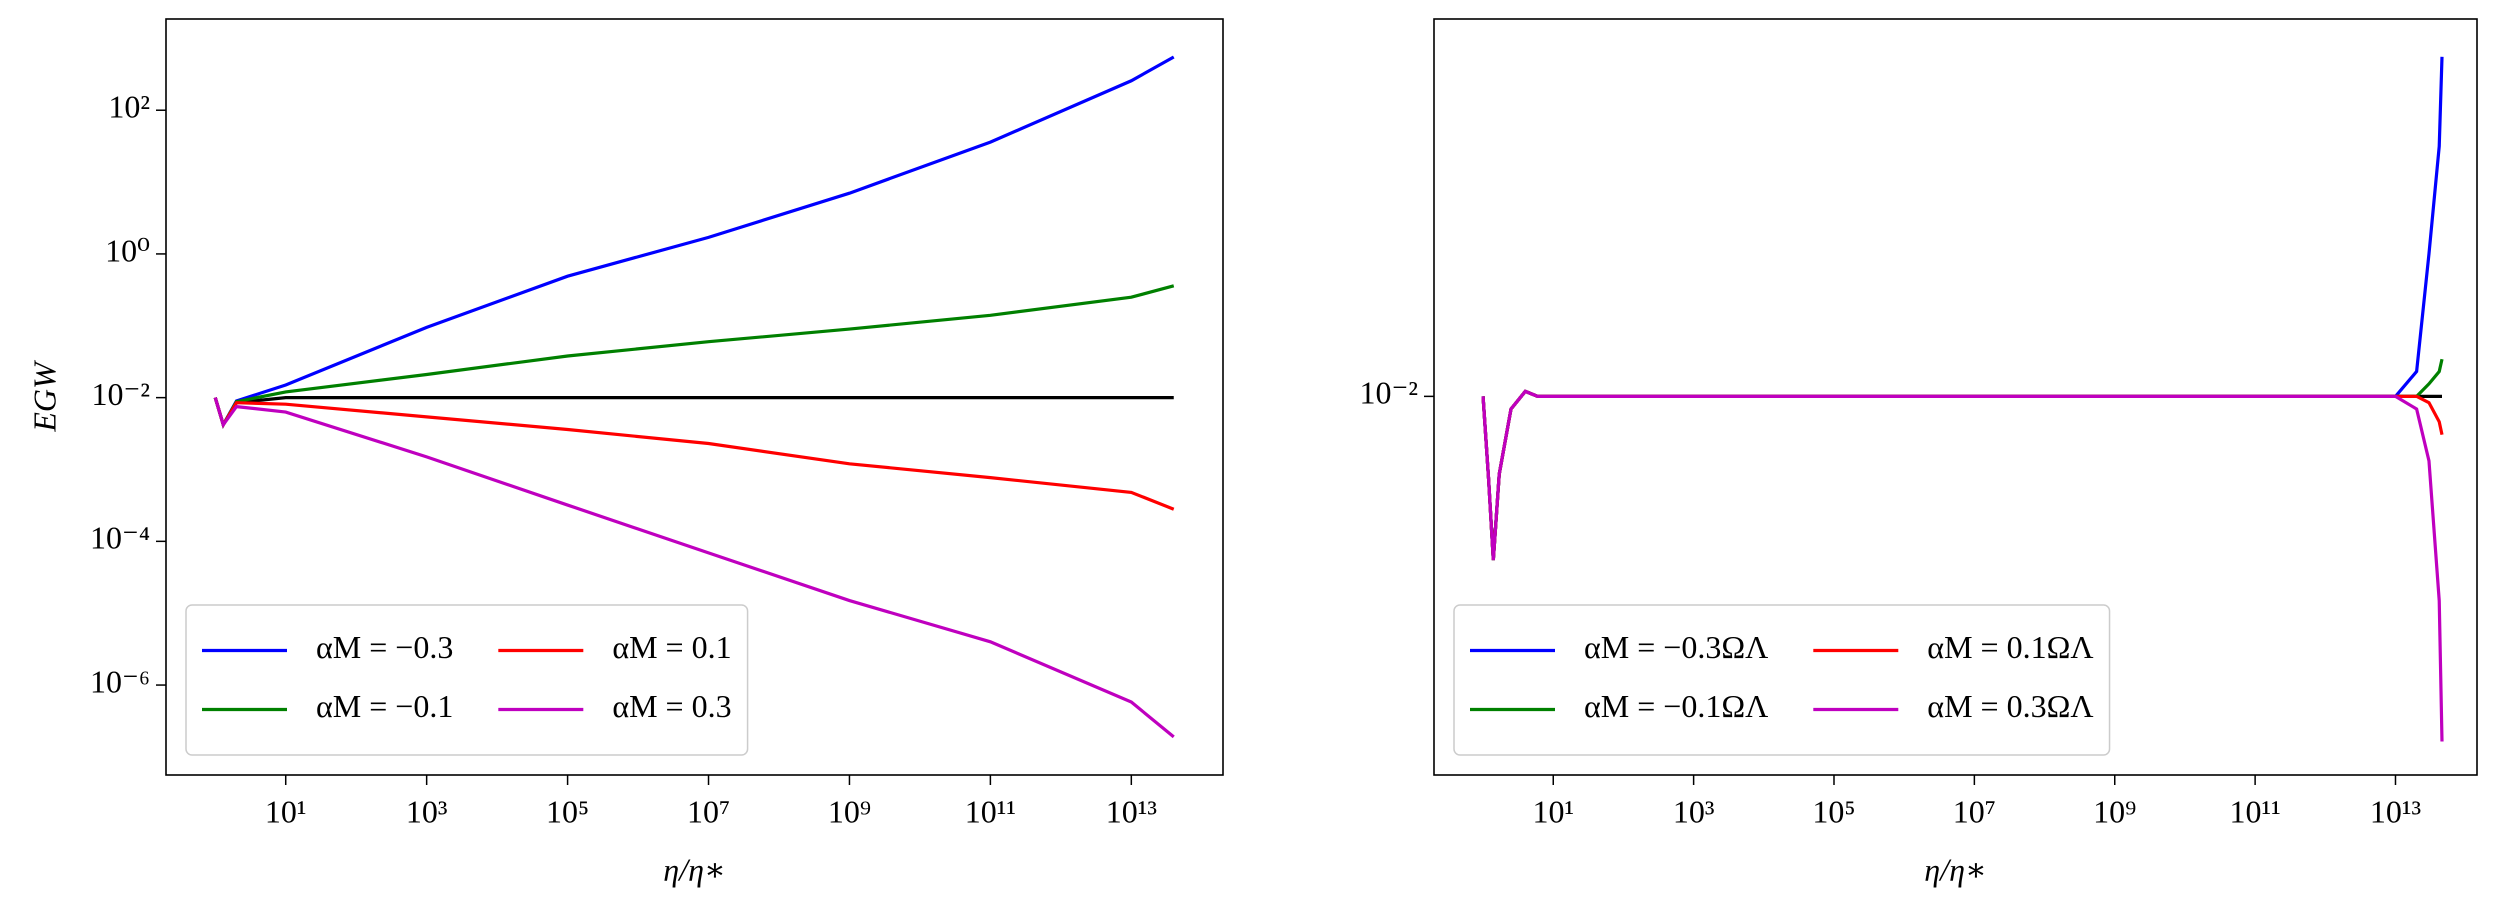 The image size is (2511, 906). I want to click on y-tick-label: 10⁻⁶, so click(120, 681).